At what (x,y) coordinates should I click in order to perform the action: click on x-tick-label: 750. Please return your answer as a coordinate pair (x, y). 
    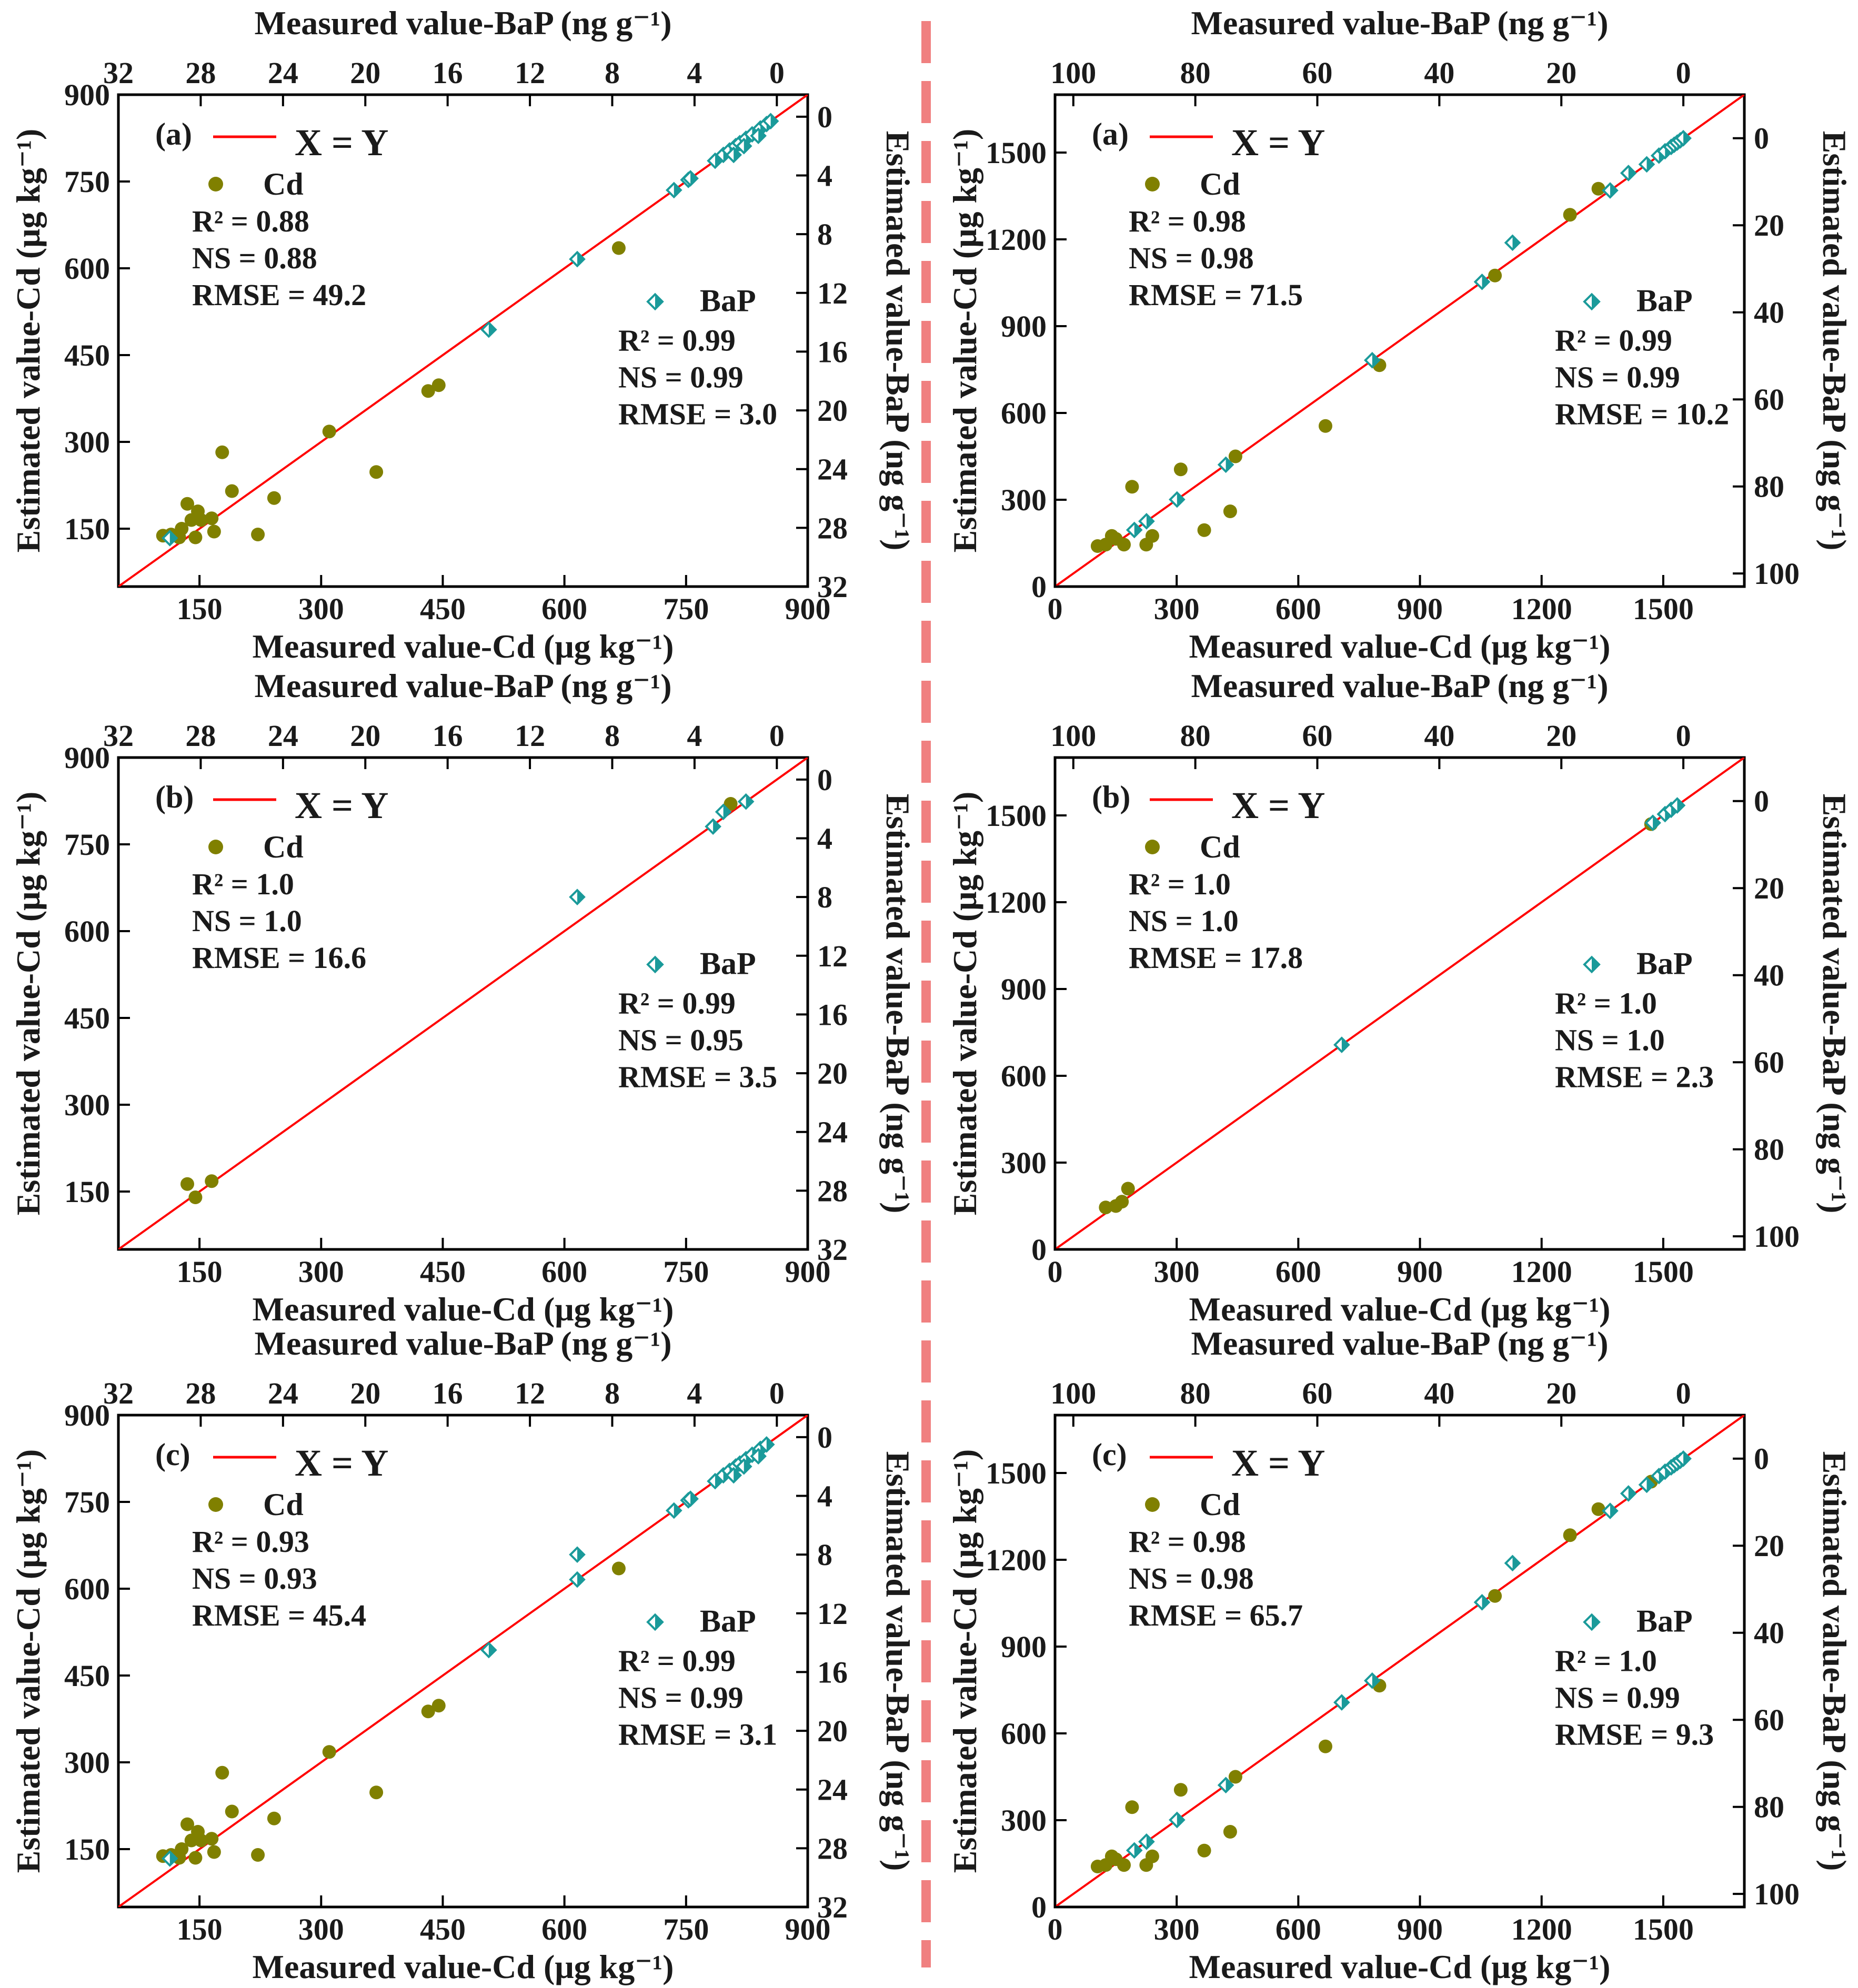
    Looking at the image, I should click on (686, 1272).